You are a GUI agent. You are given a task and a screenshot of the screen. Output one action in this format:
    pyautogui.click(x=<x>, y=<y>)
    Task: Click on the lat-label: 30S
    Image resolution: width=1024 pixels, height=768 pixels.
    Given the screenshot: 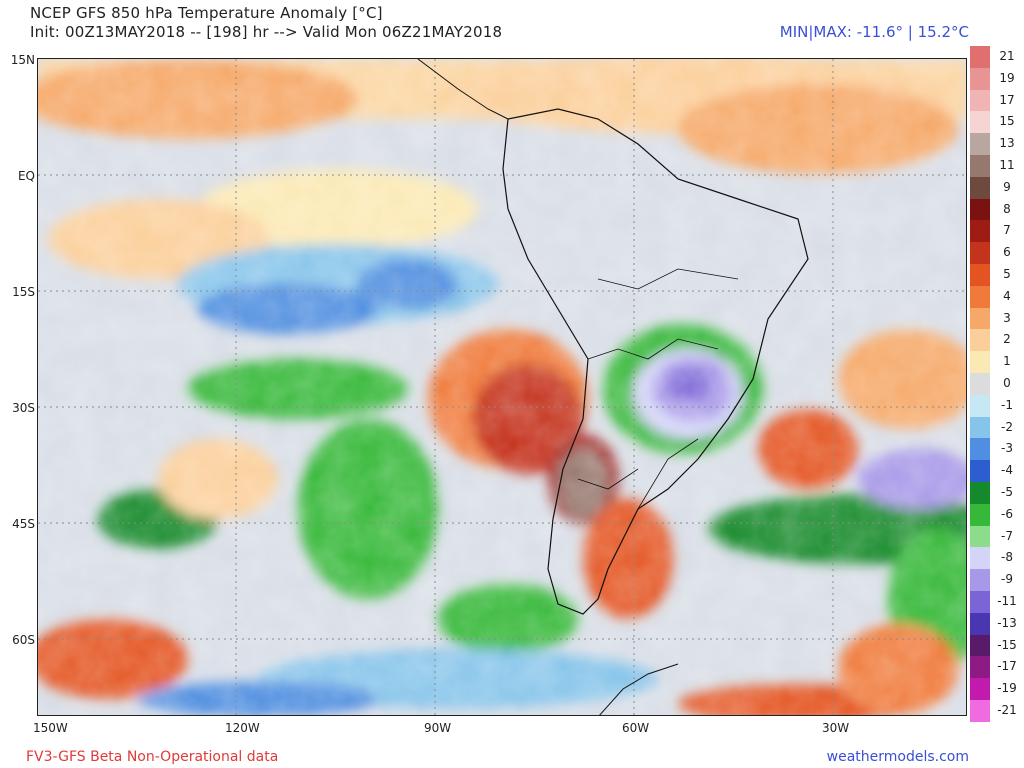 What is the action you would take?
    pyautogui.click(x=23, y=408)
    